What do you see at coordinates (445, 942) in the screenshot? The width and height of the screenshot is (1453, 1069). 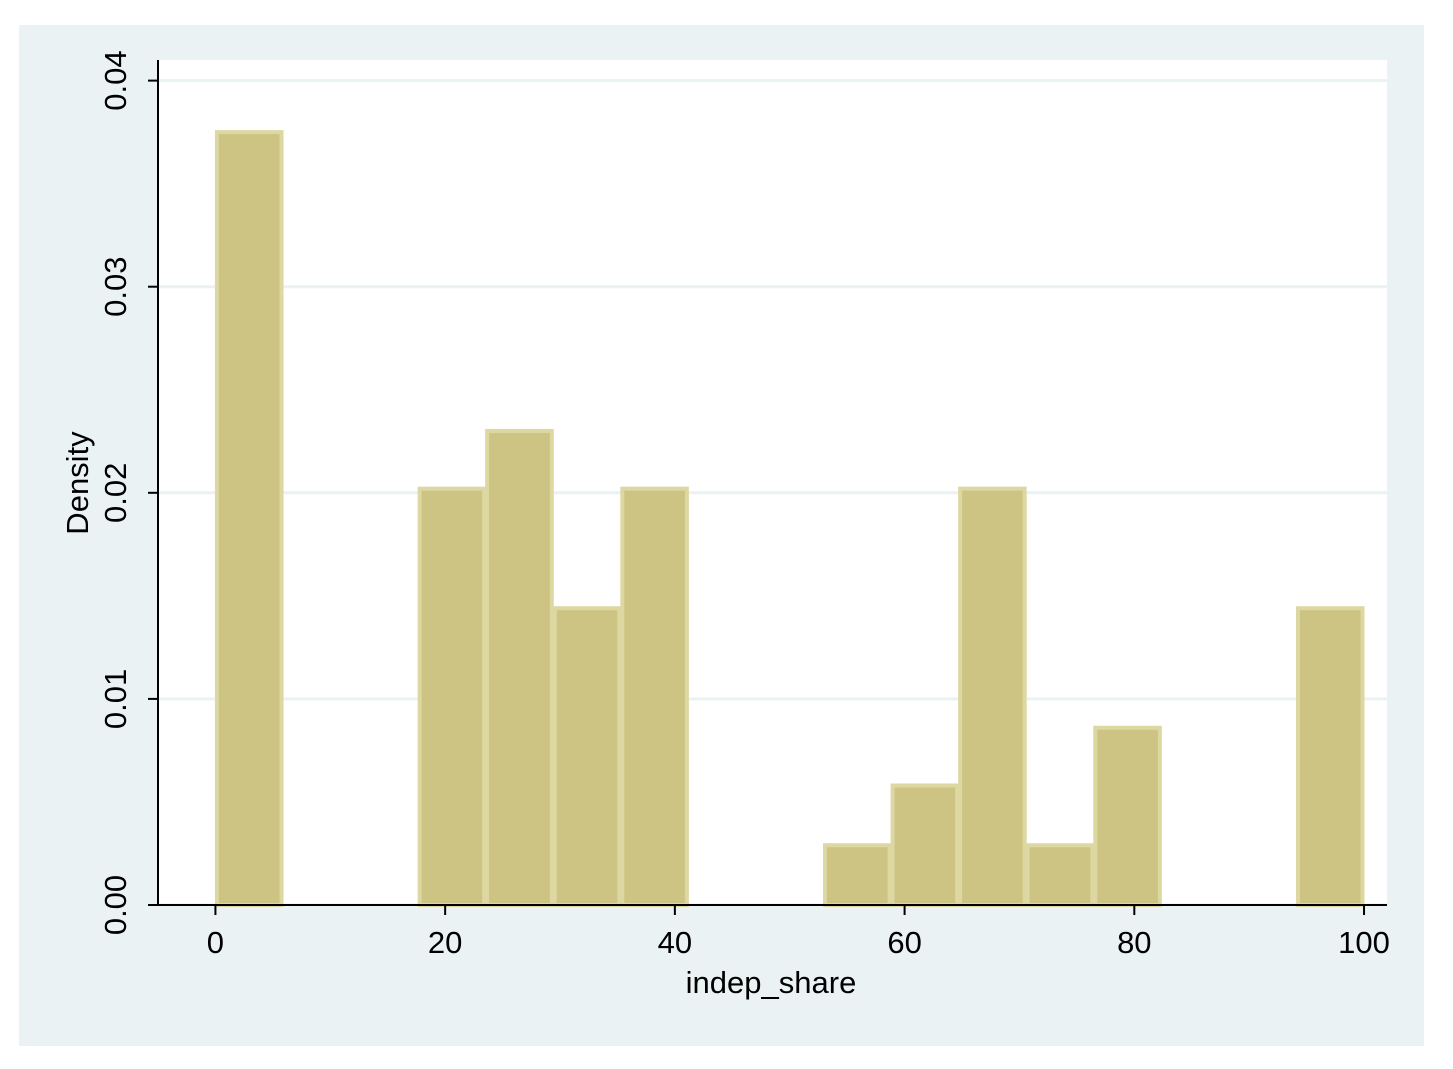 I see `x-tick-label: 20` at bounding box center [445, 942].